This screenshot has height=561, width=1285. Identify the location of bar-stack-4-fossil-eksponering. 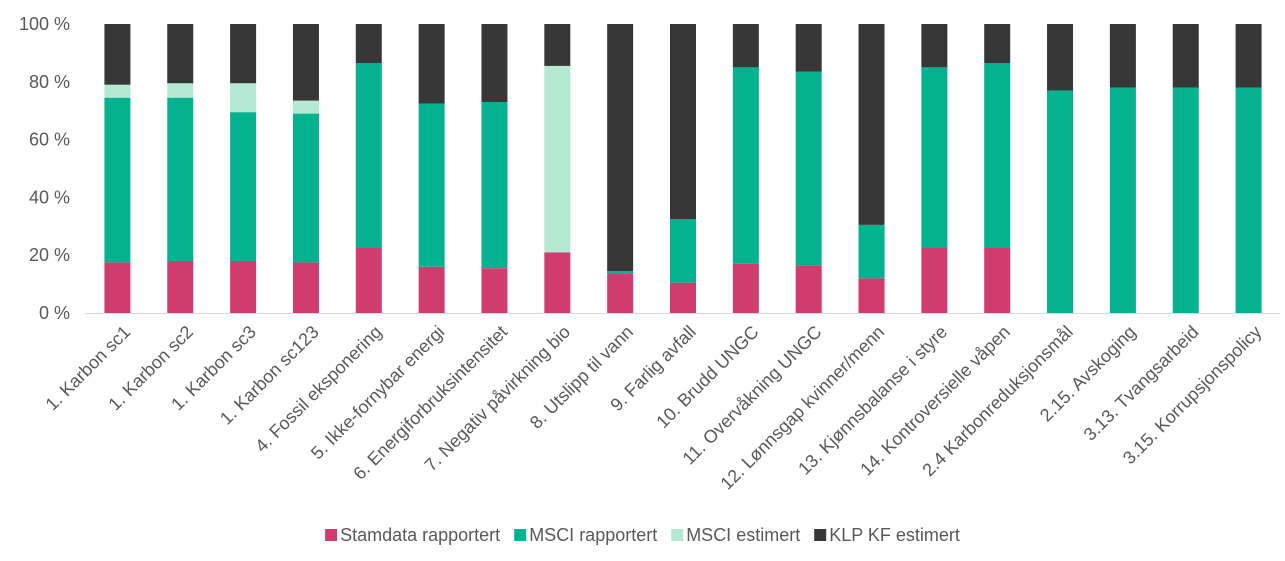
(368, 168).